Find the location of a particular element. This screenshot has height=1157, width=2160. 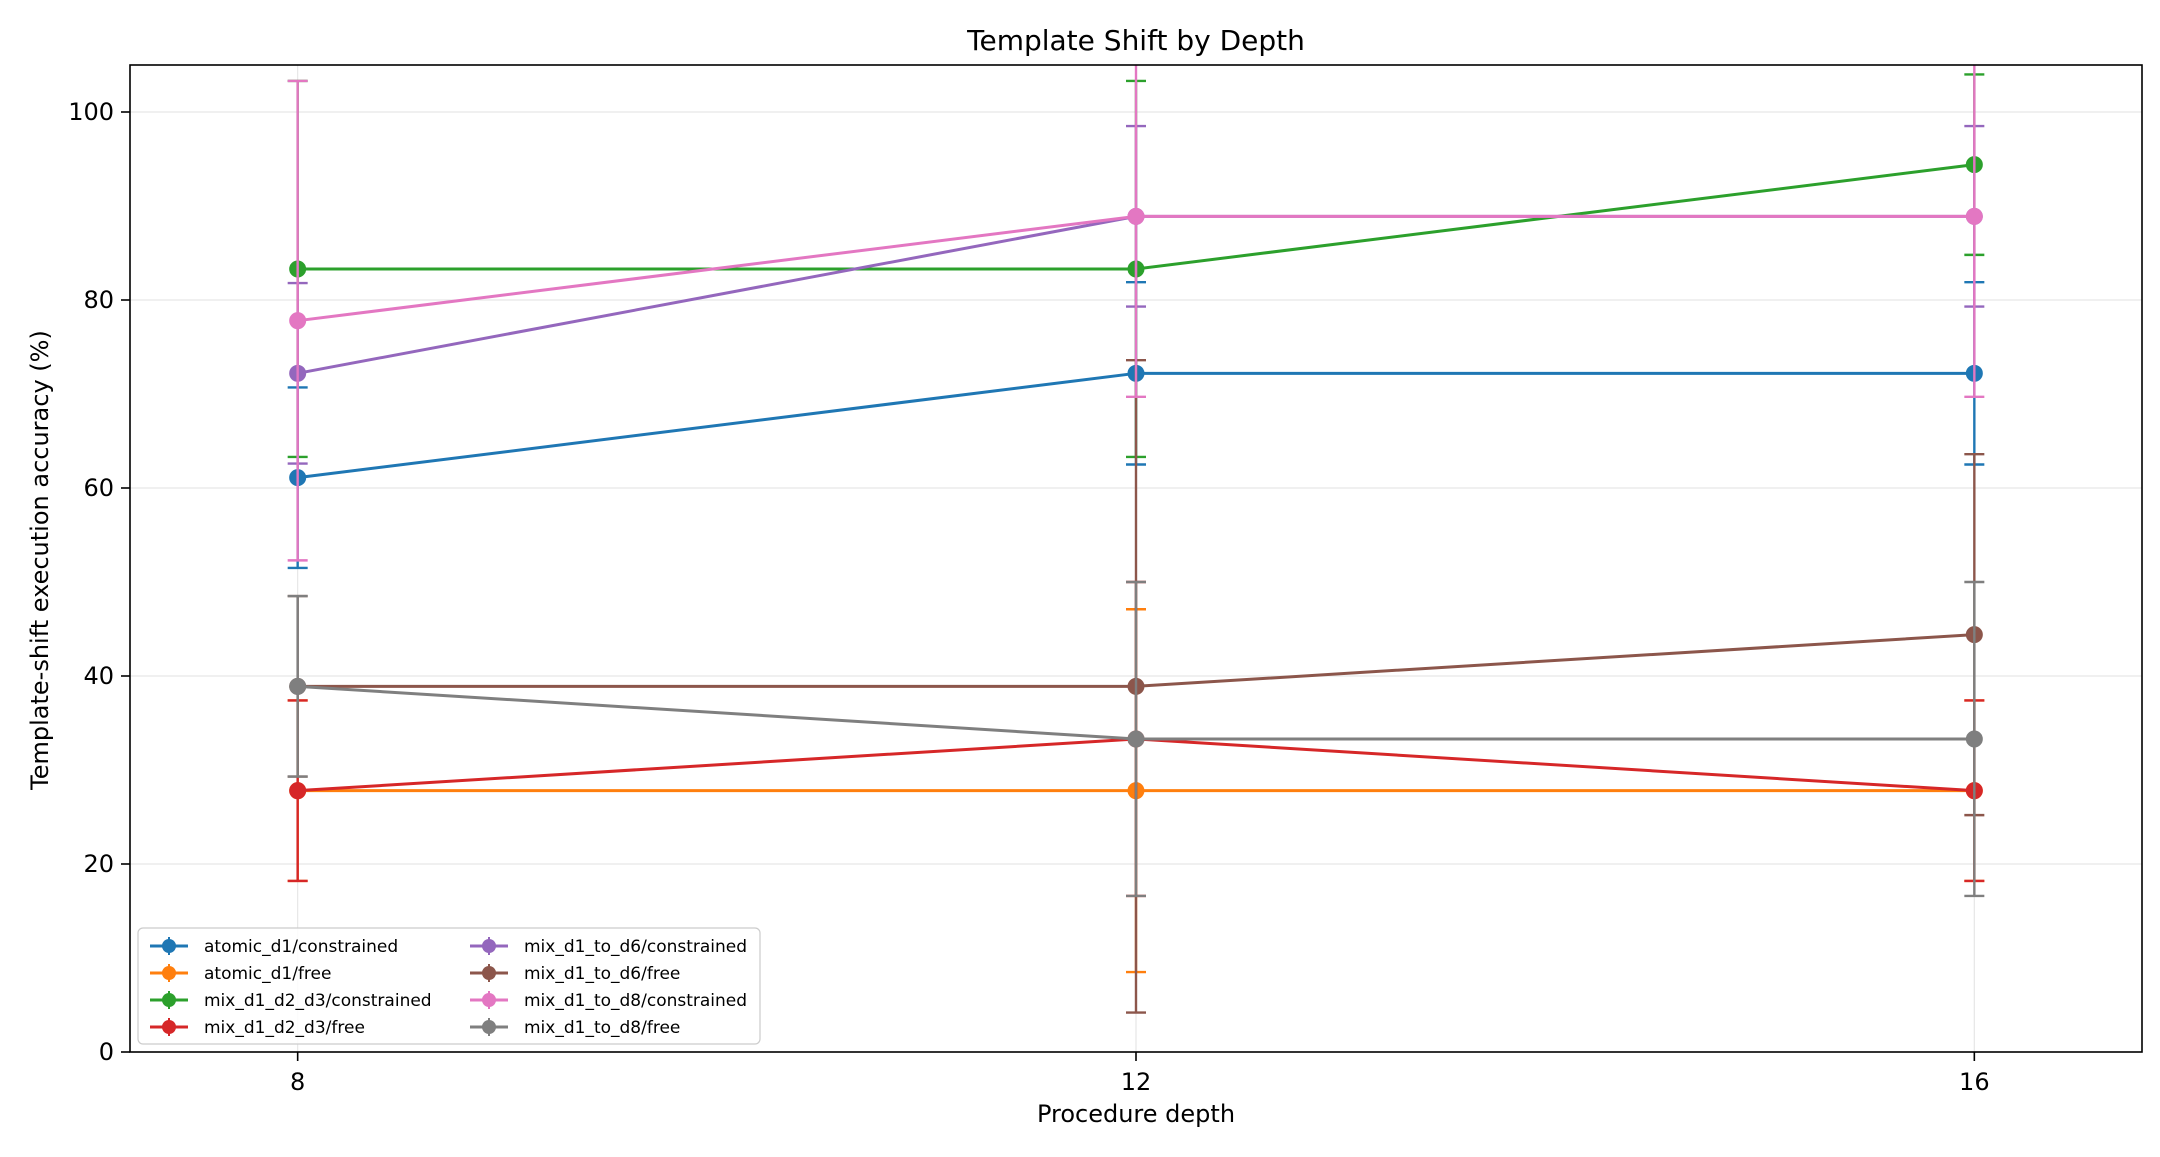

legend-item: mix_d1_to_d8/constrained is located at coordinates (608, 1001).